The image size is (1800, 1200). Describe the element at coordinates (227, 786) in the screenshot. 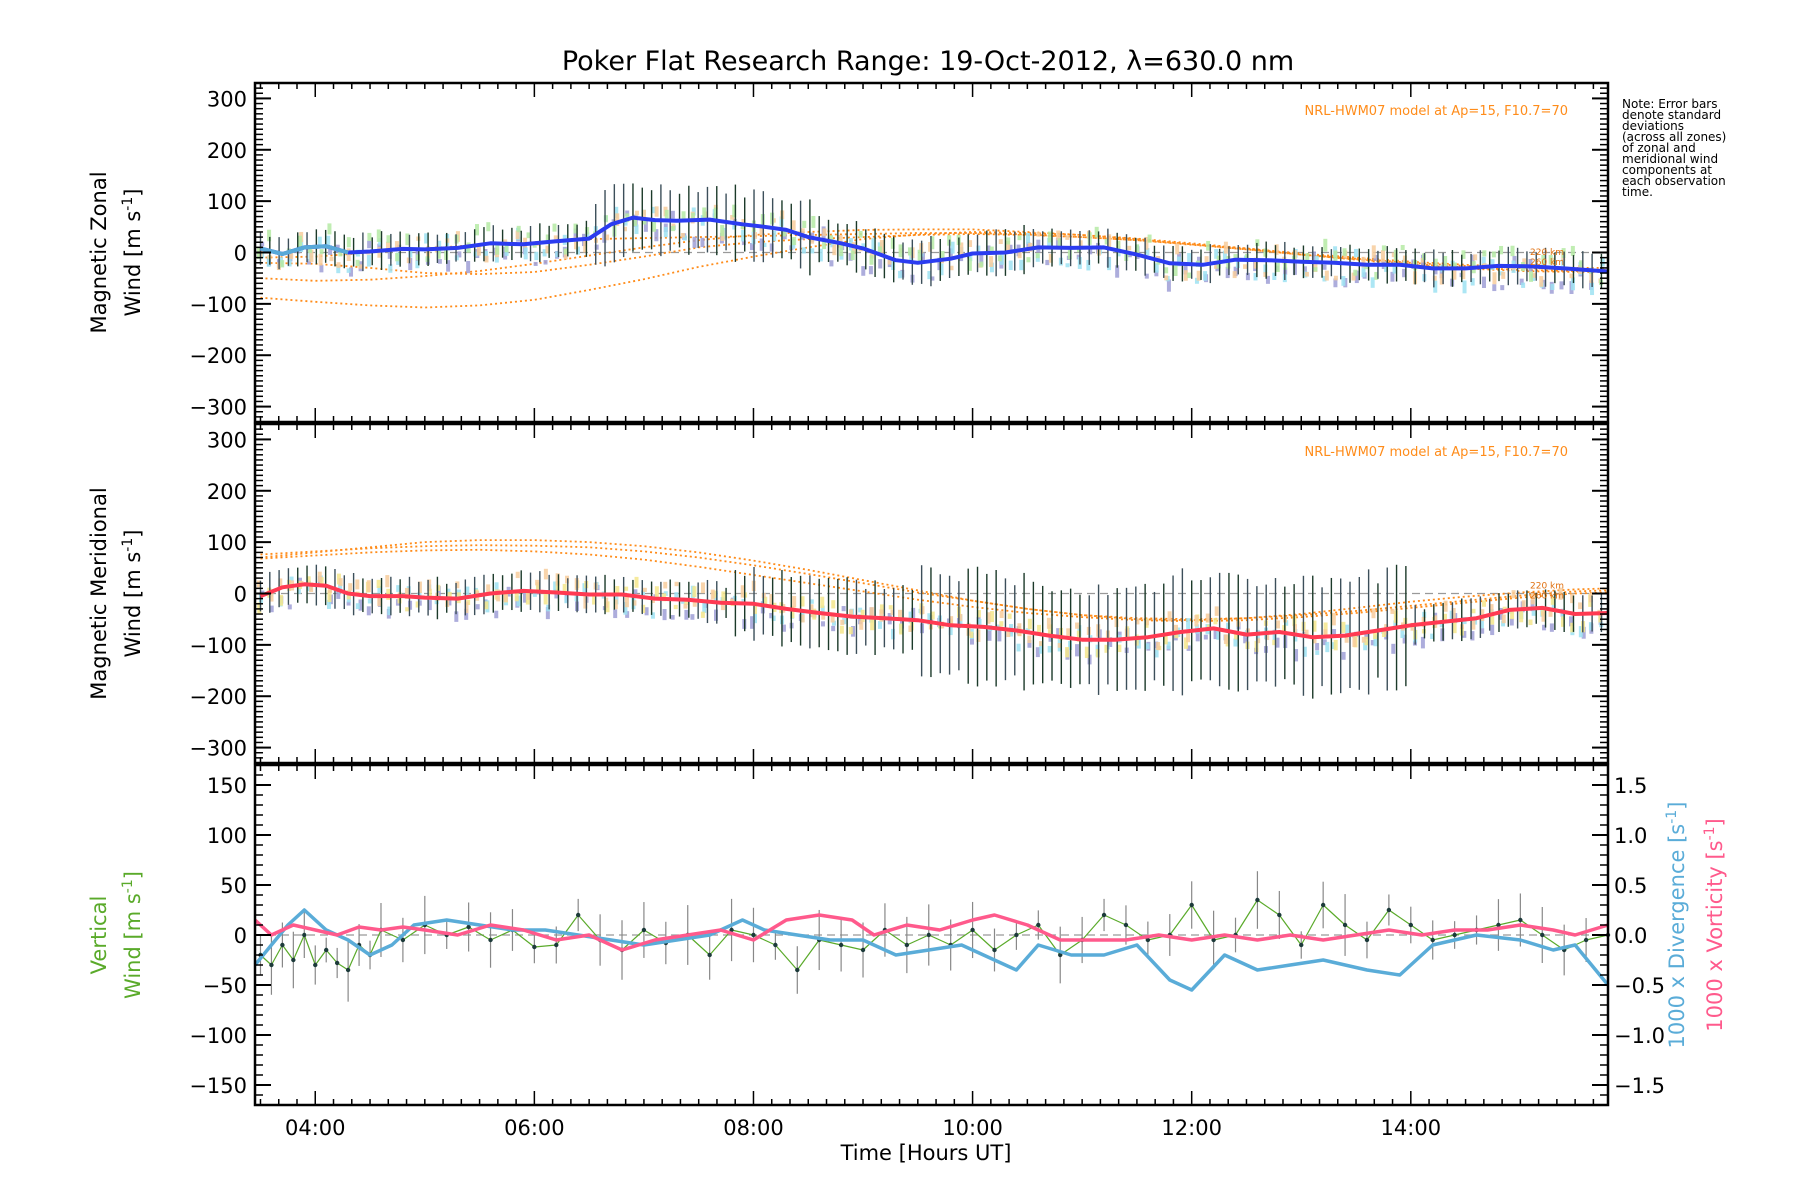

I see `y-tick-label: 150` at that location.